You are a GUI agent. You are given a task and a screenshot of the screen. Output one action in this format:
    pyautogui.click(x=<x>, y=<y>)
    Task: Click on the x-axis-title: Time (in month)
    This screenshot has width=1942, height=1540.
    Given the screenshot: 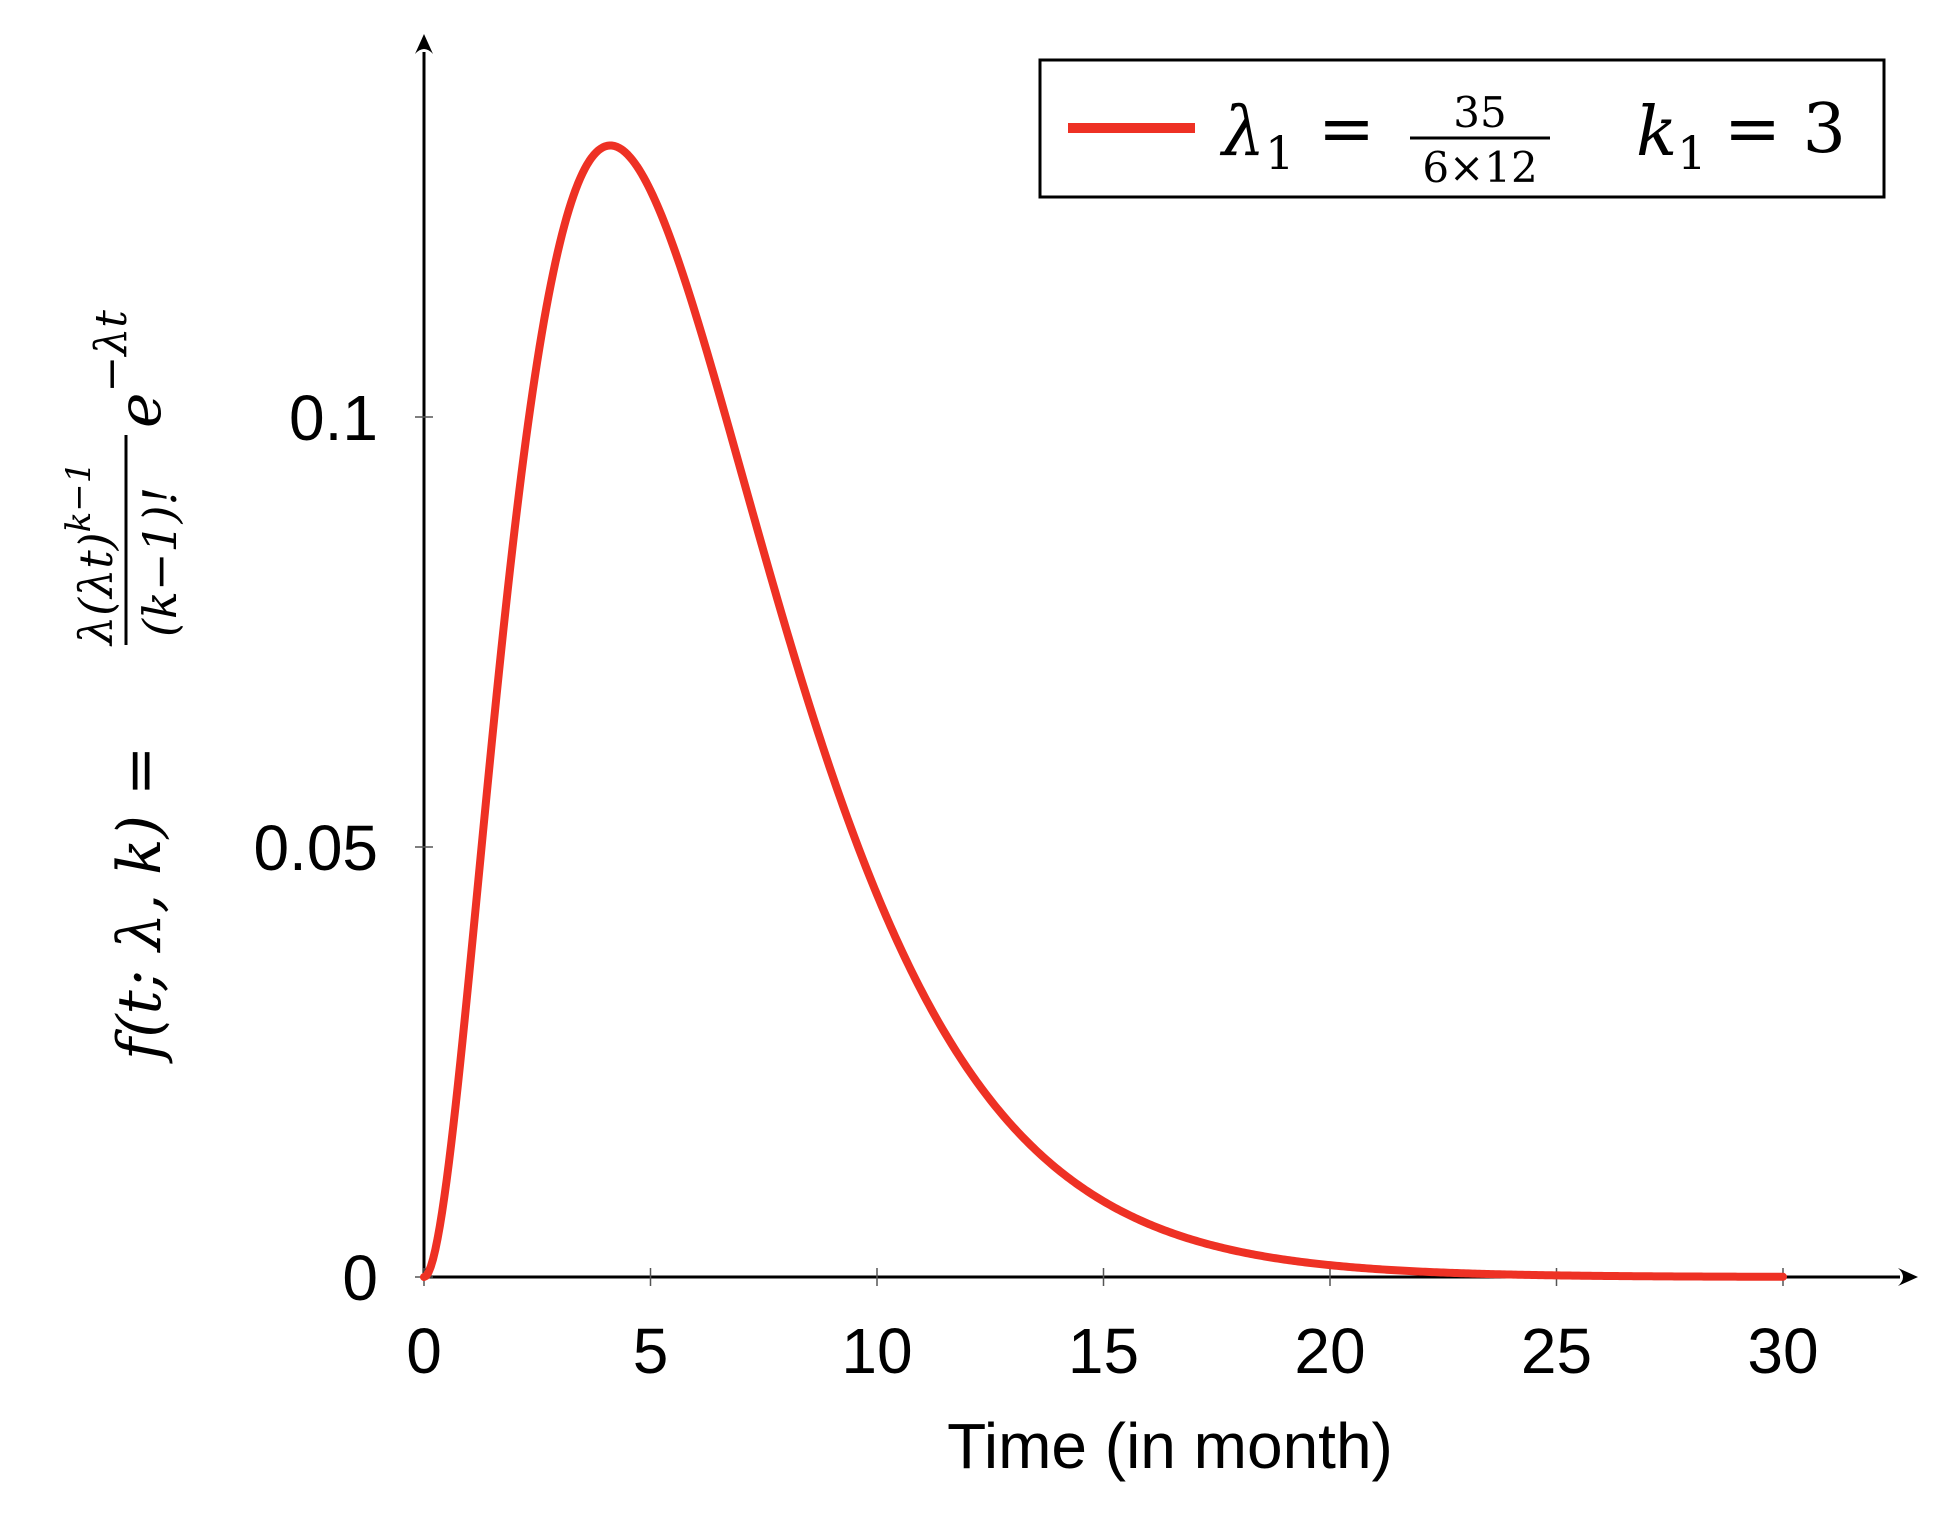 What is the action you would take?
    pyautogui.click(x=1170, y=1446)
    